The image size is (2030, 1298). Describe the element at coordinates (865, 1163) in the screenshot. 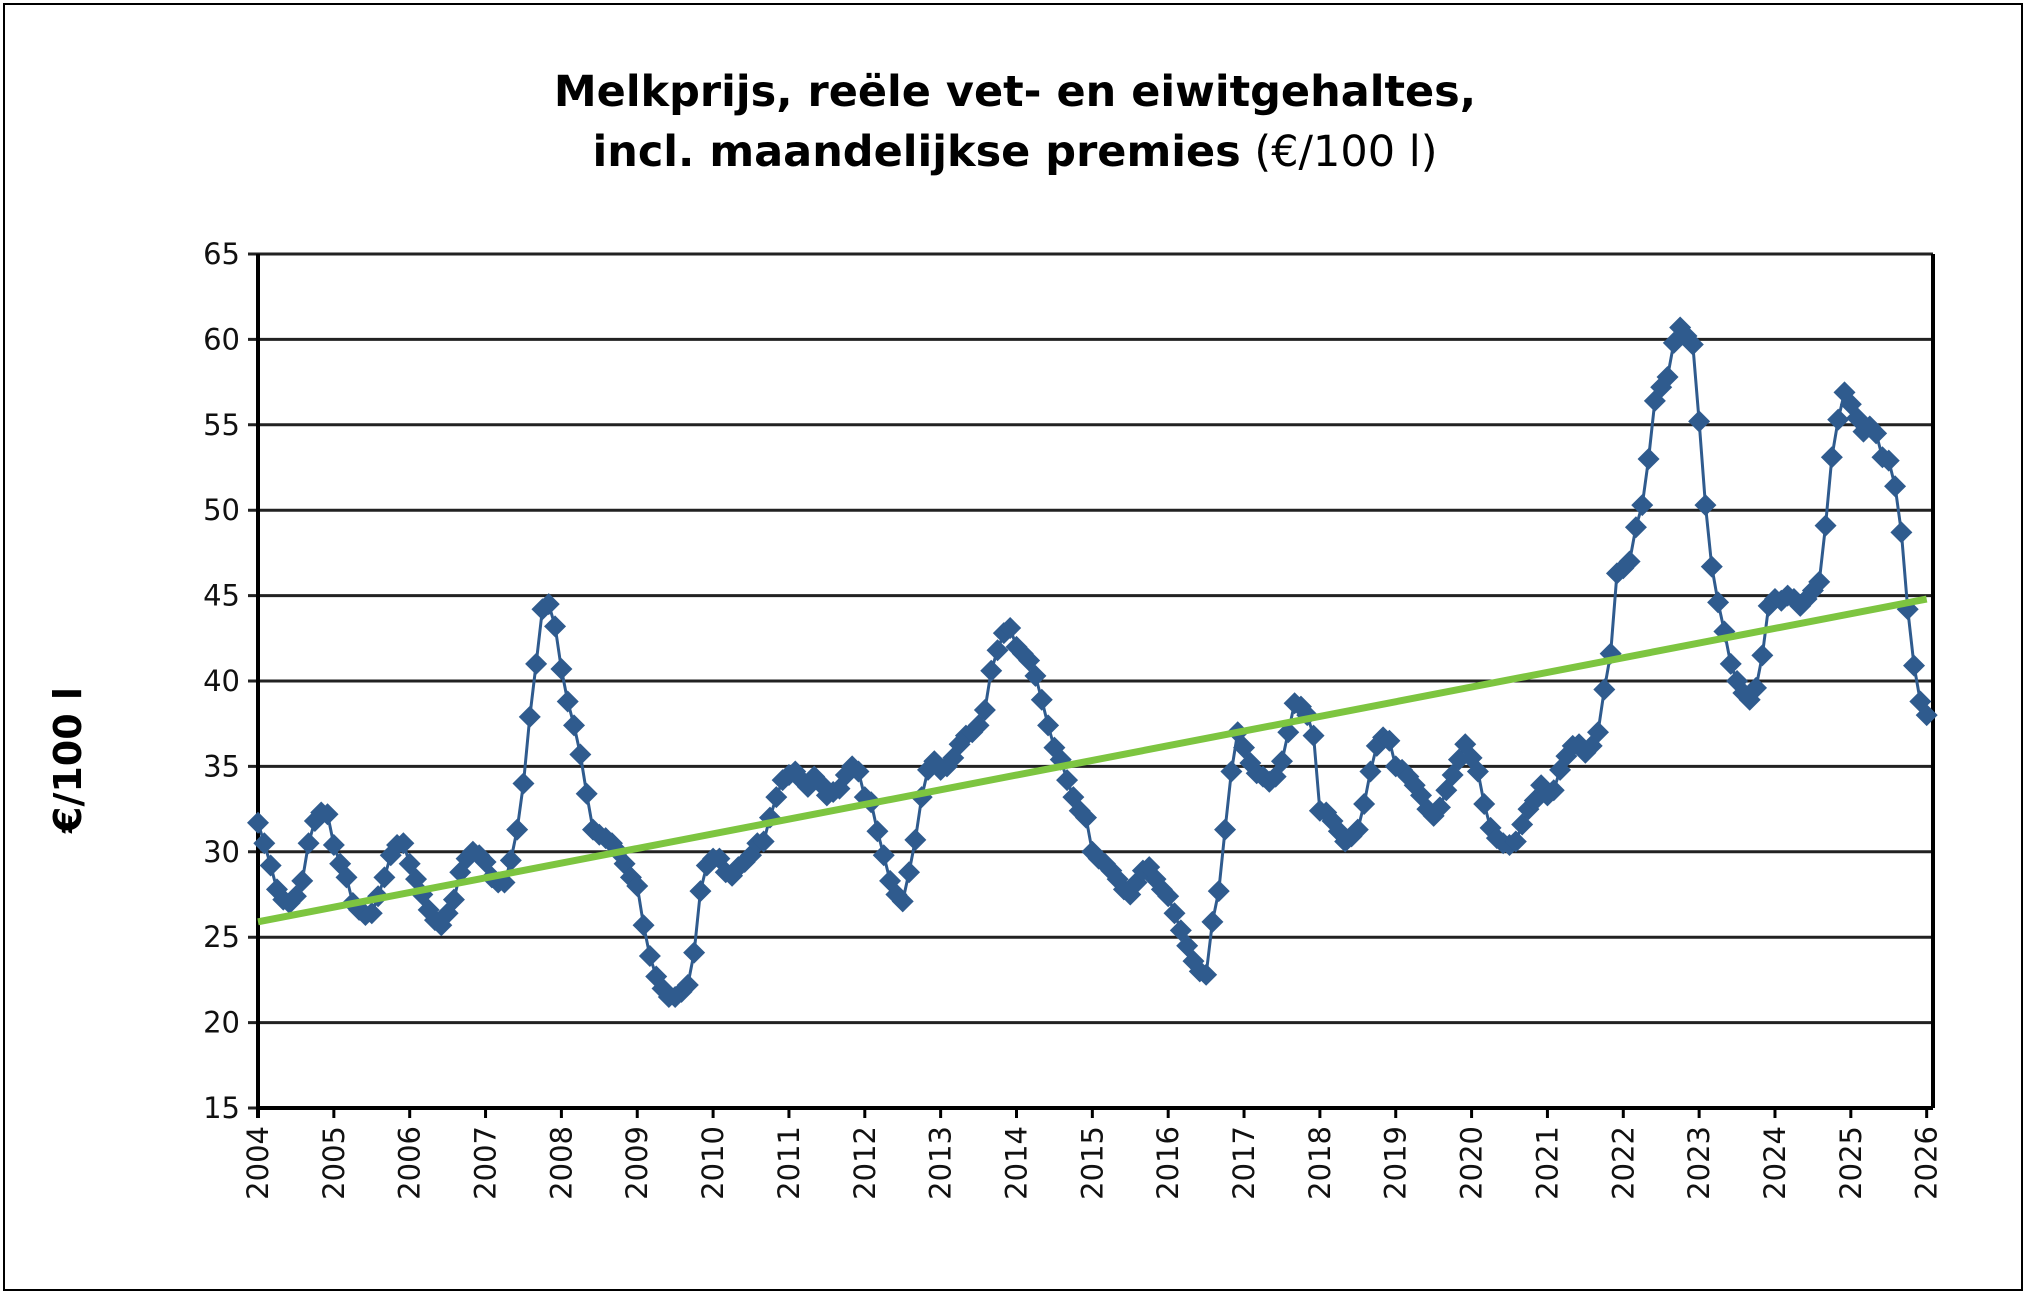

I see `x-tick-label: 2012` at that location.